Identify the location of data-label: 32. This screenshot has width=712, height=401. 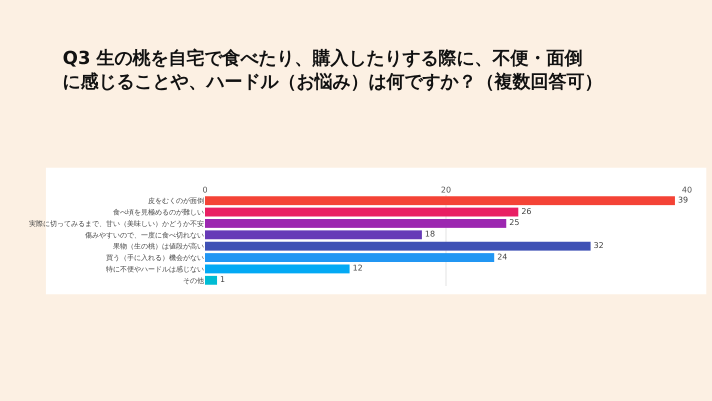
(599, 245).